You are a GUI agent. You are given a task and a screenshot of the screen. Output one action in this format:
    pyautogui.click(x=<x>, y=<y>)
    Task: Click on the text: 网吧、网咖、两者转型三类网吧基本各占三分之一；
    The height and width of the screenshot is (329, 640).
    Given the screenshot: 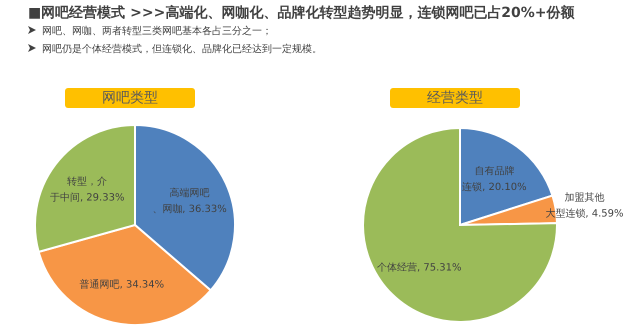 What is the action you would take?
    pyautogui.click(x=157, y=31)
    